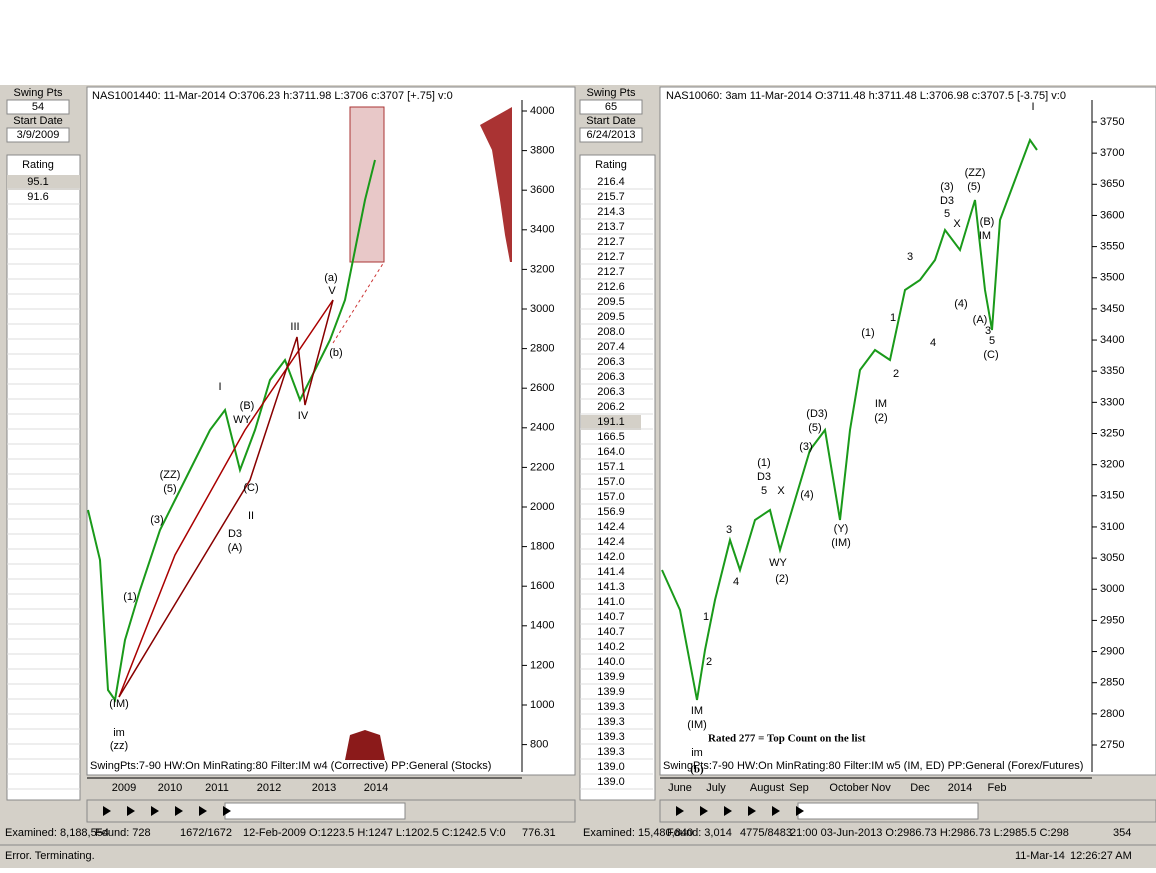 The width and height of the screenshot is (1156, 873). What do you see at coordinates (43, 477) in the screenshot?
I see `left-rating-list` at bounding box center [43, 477].